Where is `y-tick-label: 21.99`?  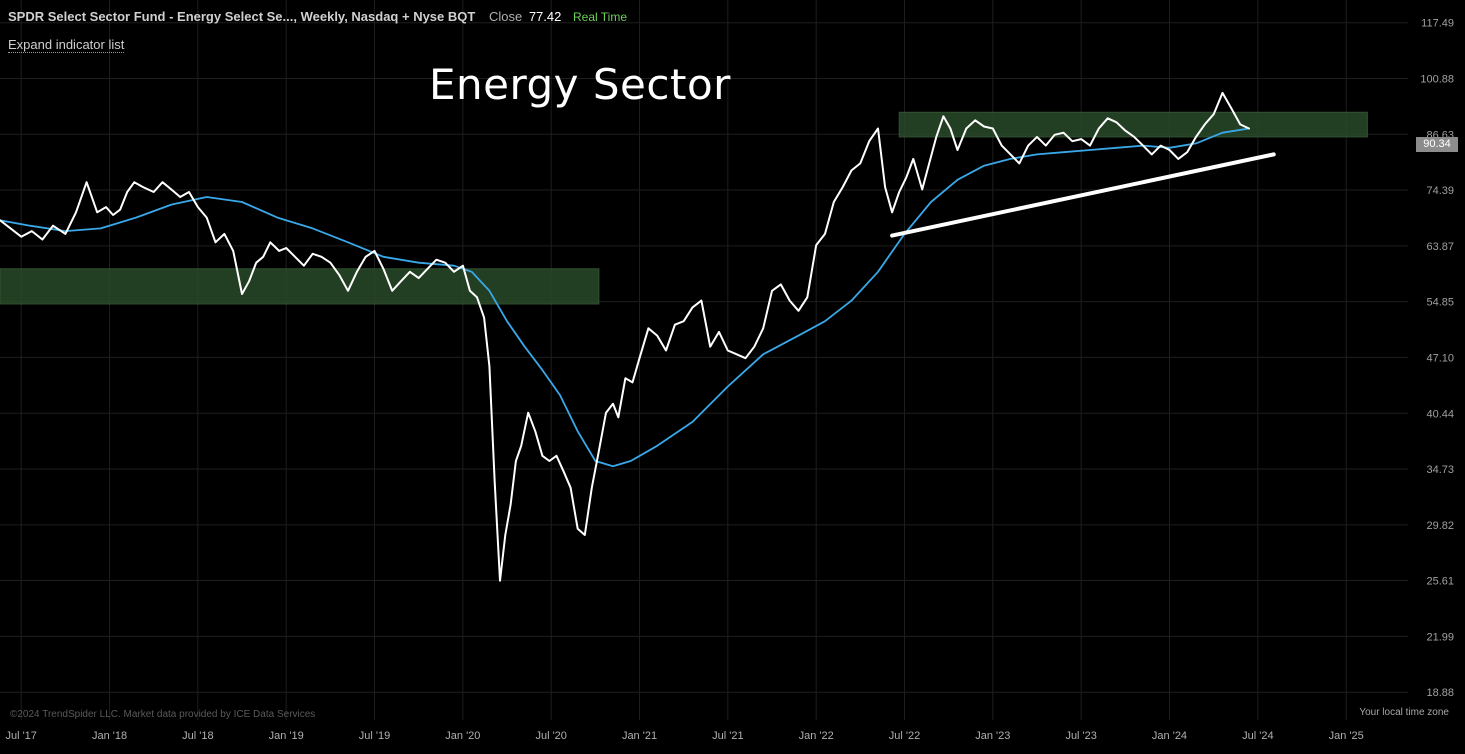 y-tick-label: 21.99 is located at coordinates (1440, 637).